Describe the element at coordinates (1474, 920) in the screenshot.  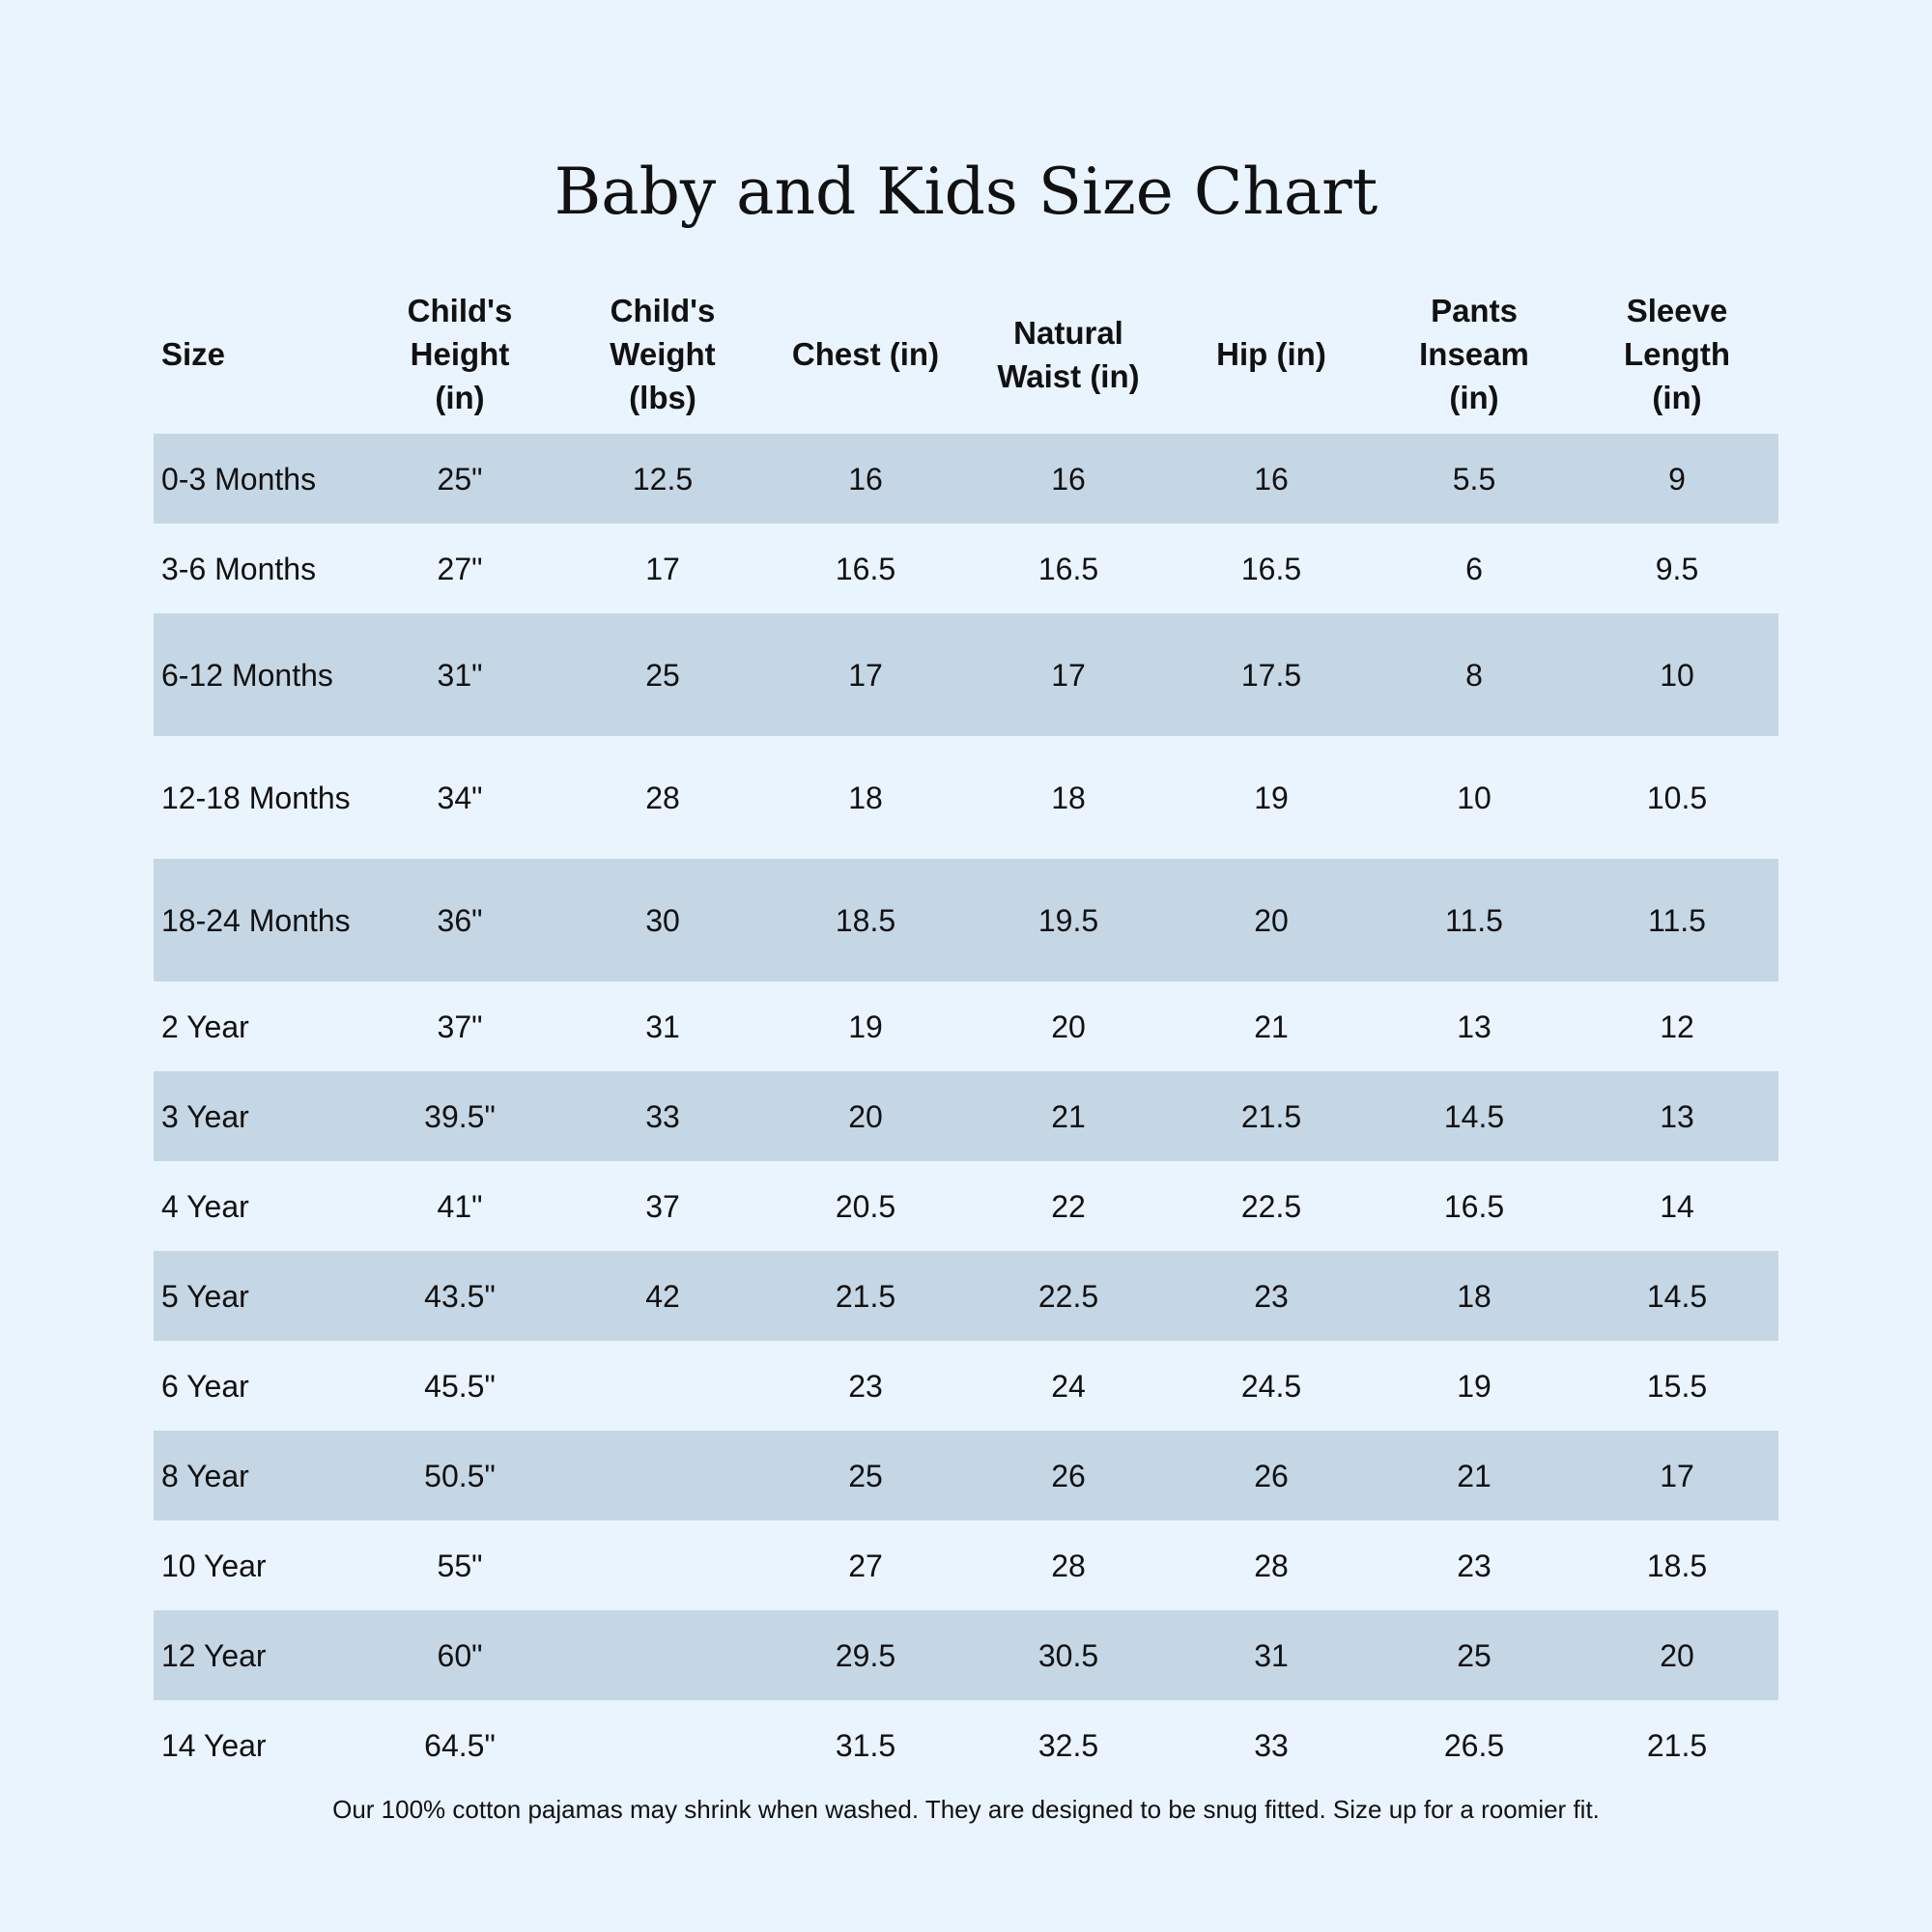
I see `value-cell: 11.5` at that location.